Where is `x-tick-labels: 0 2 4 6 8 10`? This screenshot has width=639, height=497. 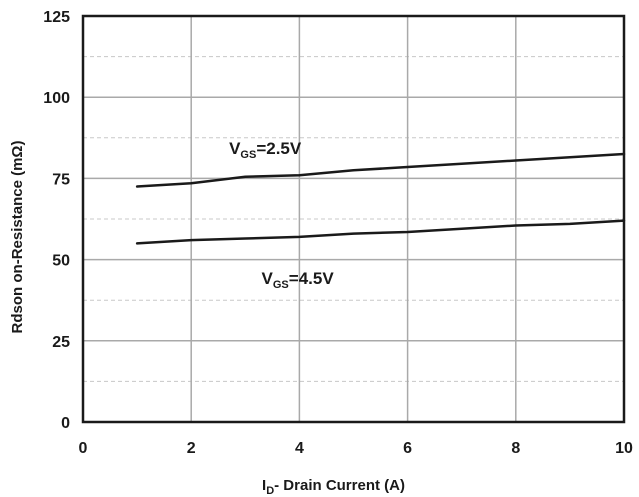 x-tick-labels: 0 2 4 6 8 10 is located at coordinates (356, 448).